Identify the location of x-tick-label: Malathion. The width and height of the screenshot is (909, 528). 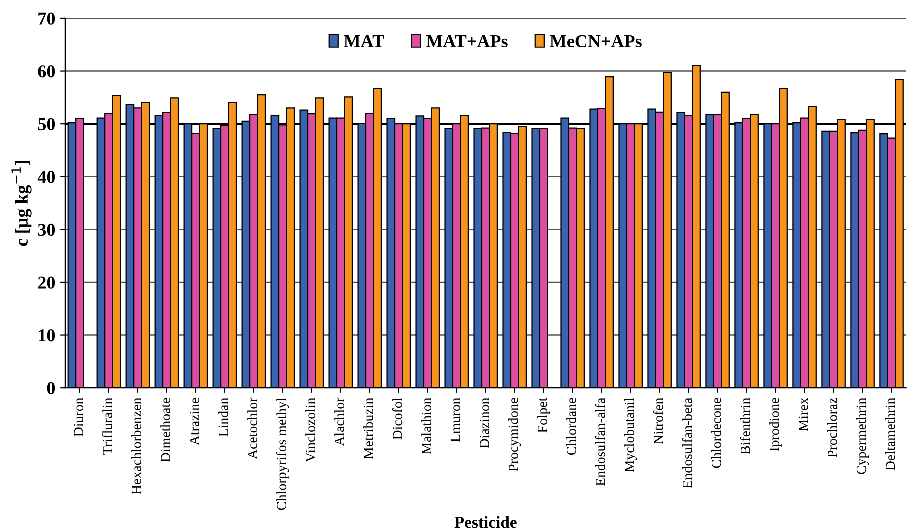
(427, 426).